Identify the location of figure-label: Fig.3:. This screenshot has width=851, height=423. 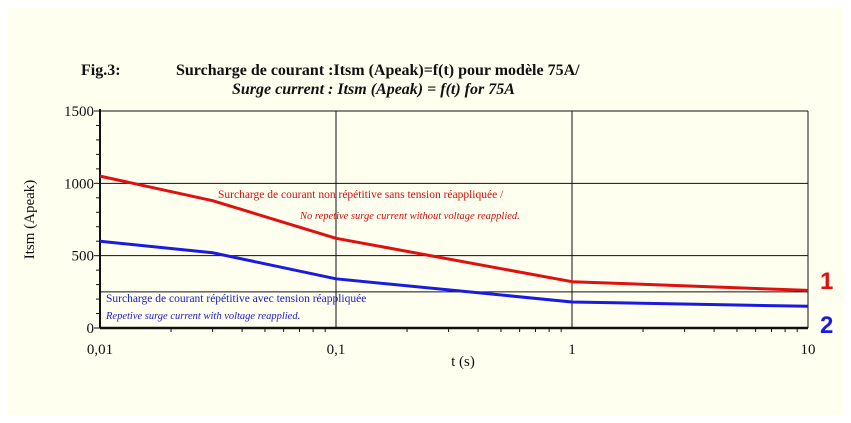
(101, 70).